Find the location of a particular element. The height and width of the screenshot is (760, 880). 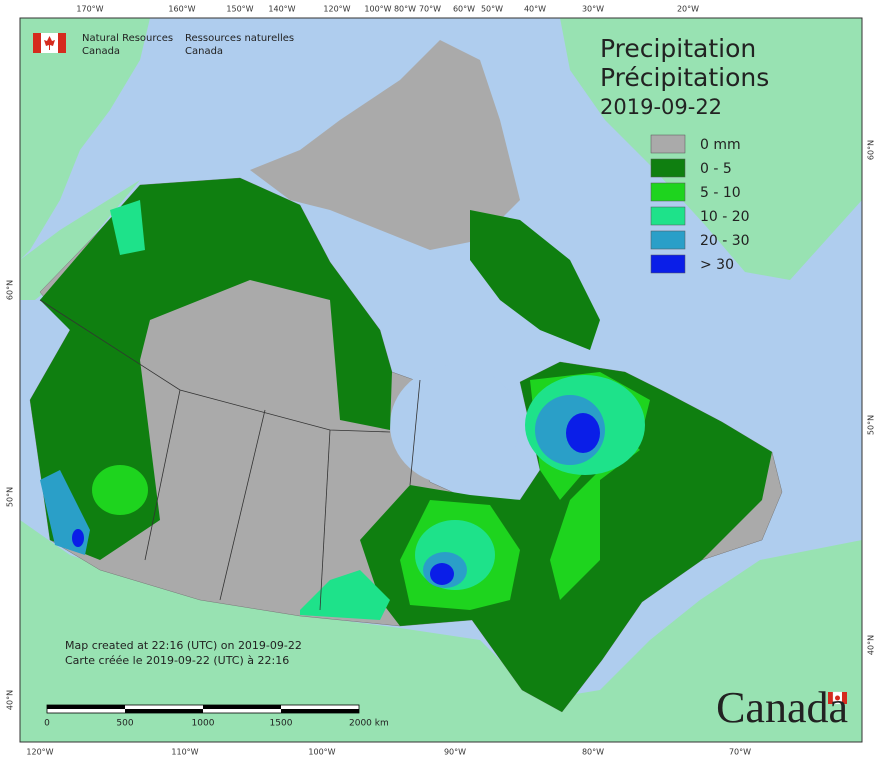

lon-label: 170°W is located at coordinates (89, 9).